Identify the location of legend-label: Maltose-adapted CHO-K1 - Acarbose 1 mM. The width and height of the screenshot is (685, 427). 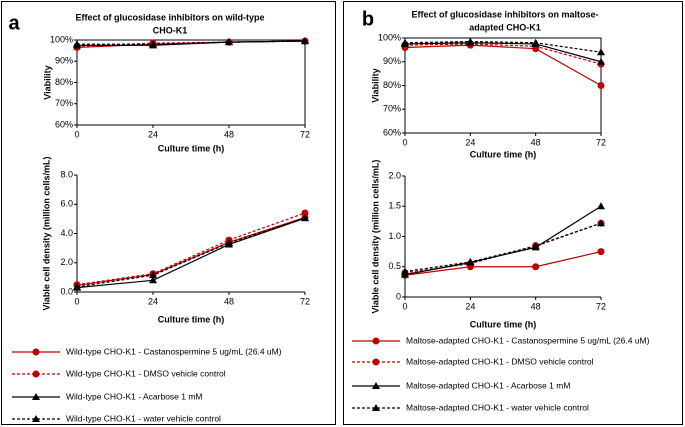
(488, 385).